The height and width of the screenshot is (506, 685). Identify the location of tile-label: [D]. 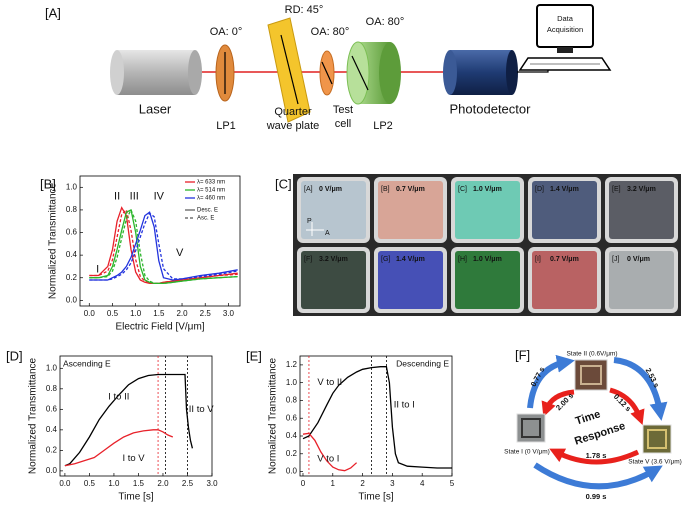
(539, 189).